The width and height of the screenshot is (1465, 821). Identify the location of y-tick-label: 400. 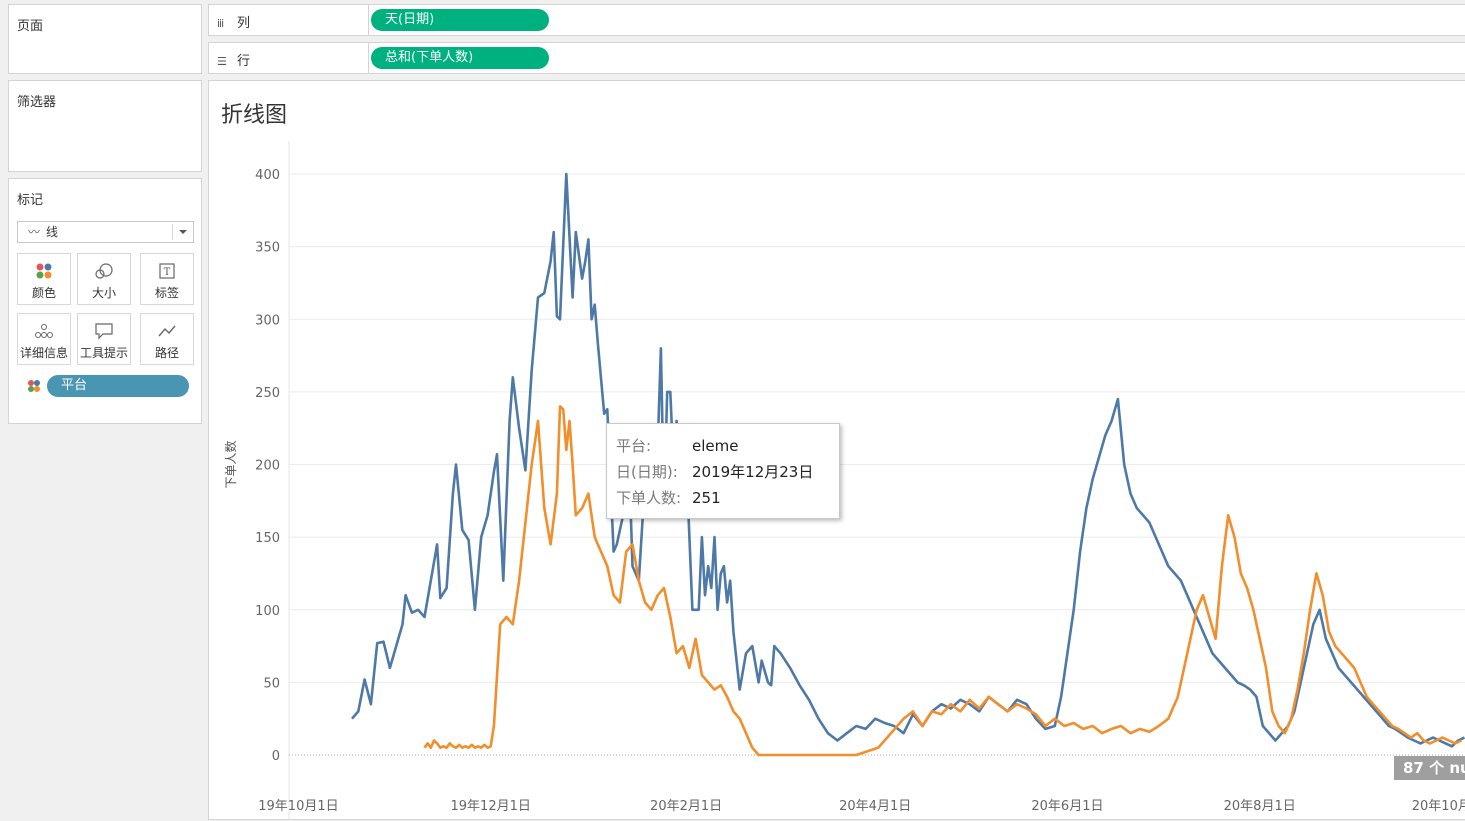
(267, 175).